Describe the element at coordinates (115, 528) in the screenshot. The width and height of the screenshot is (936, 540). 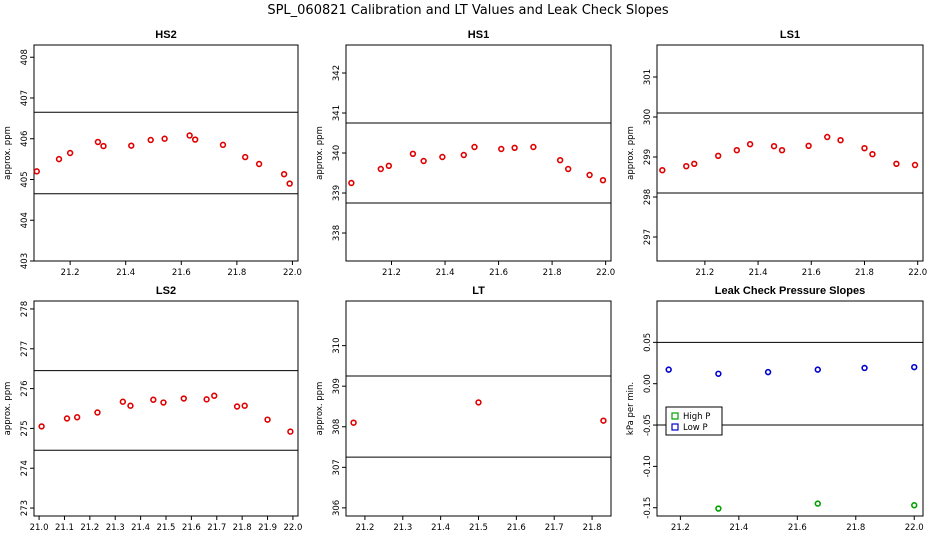
I see `x-tick-label: 21.3` at that location.